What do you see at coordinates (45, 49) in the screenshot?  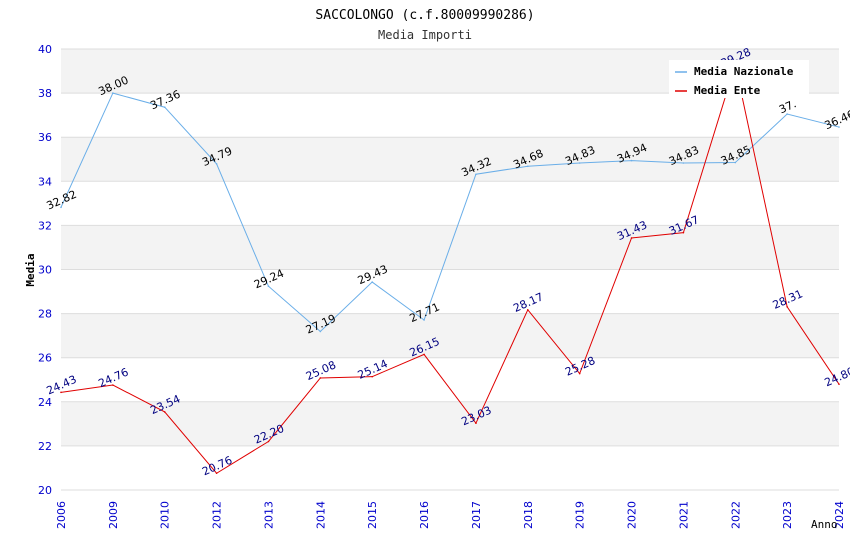 I see `y-tick-label: 40` at bounding box center [45, 49].